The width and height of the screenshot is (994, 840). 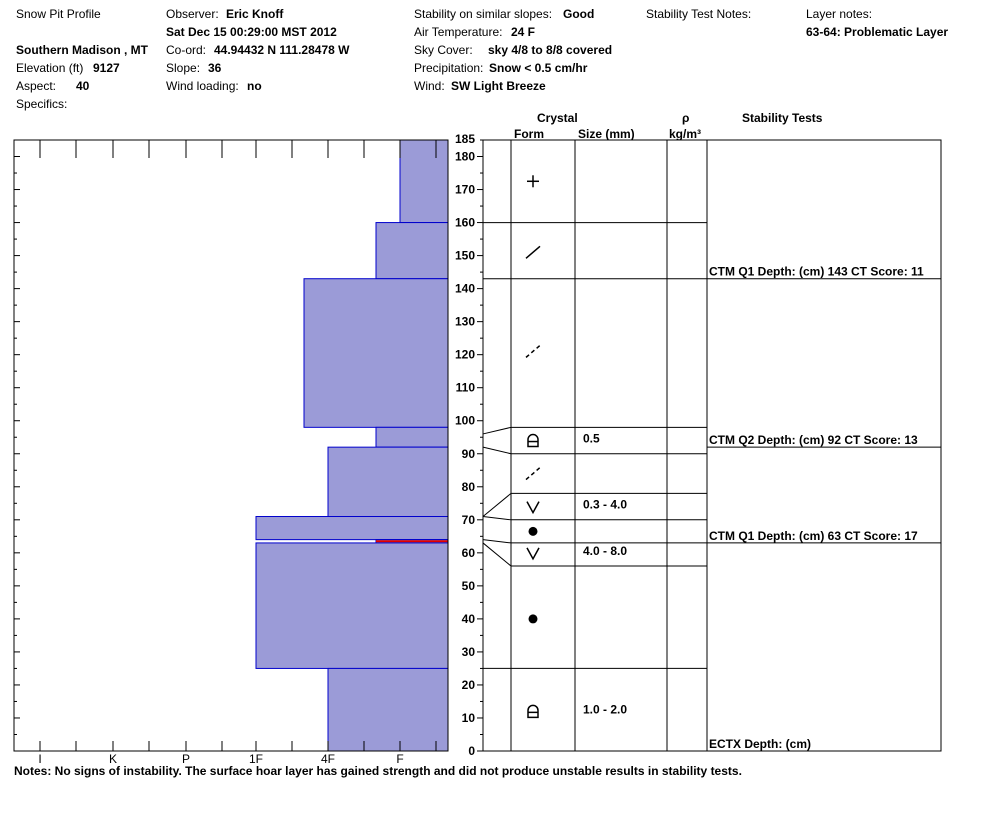 What do you see at coordinates (449, 68) in the screenshot?
I see `precip-label: Precipitation:` at bounding box center [449, 68].